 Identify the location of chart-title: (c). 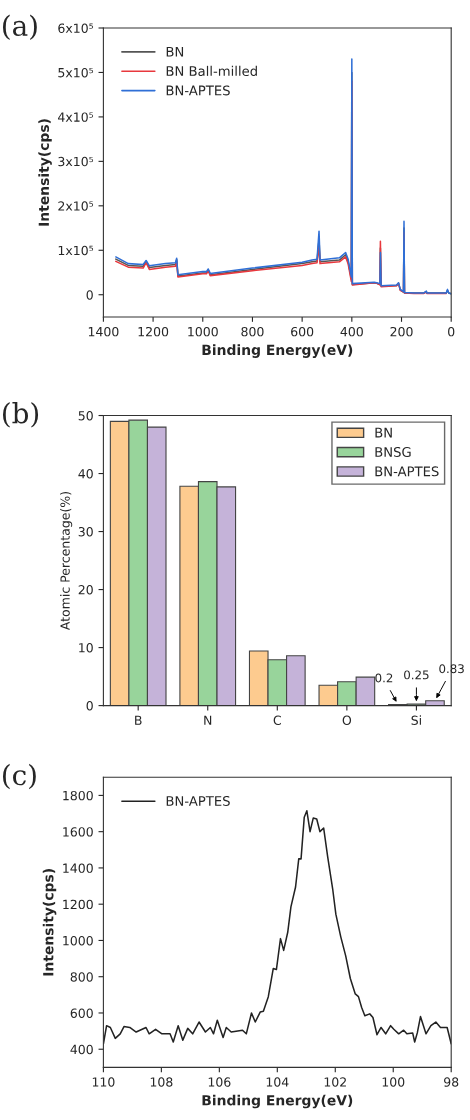
(19, 776).